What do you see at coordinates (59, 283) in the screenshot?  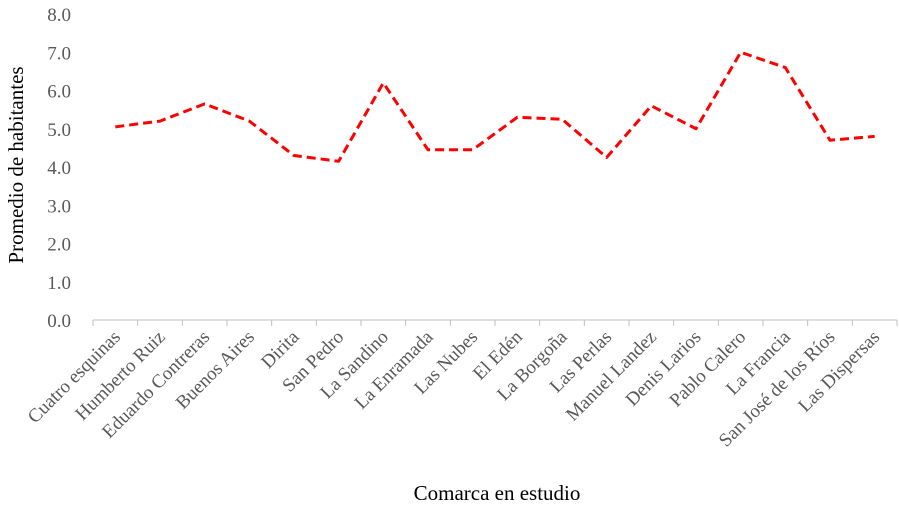 I see `y-tick-label: 1.0` at bounding box center [59, 283].